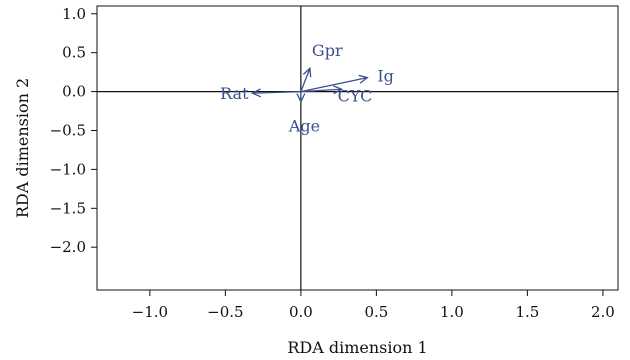 The width and height of the screenshot is (630, 360). I want to click on vector-rat: Rat, so click(260, 93).